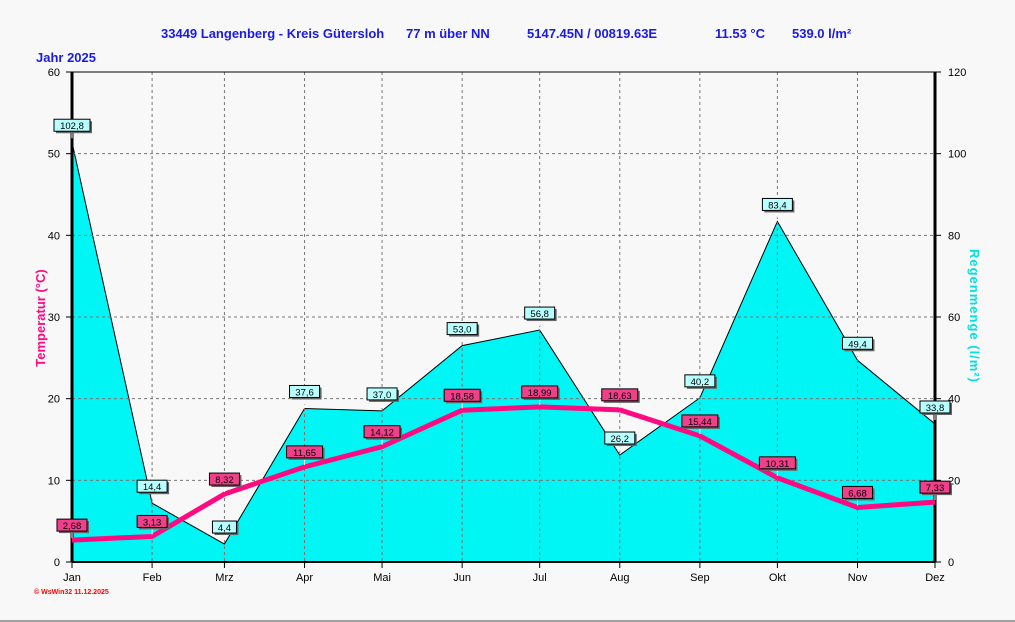 The width and height of the screenshot is (1015, 622). I want to click on temp-data-label: 15,44, so click(700, 422).